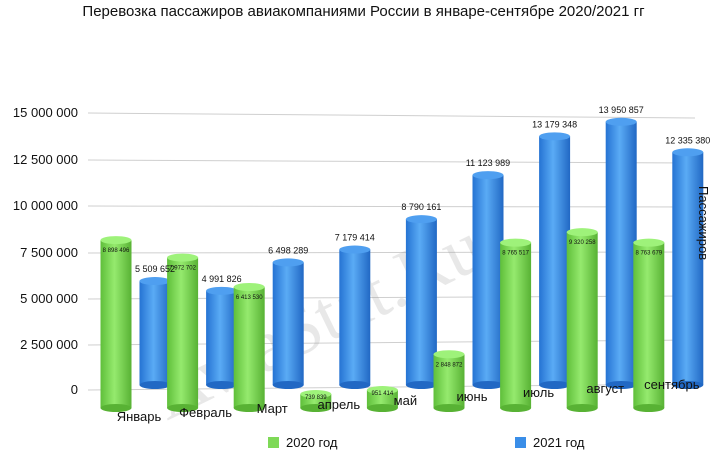  I want to click on legend-item: 2020 год, so click(303, 442).